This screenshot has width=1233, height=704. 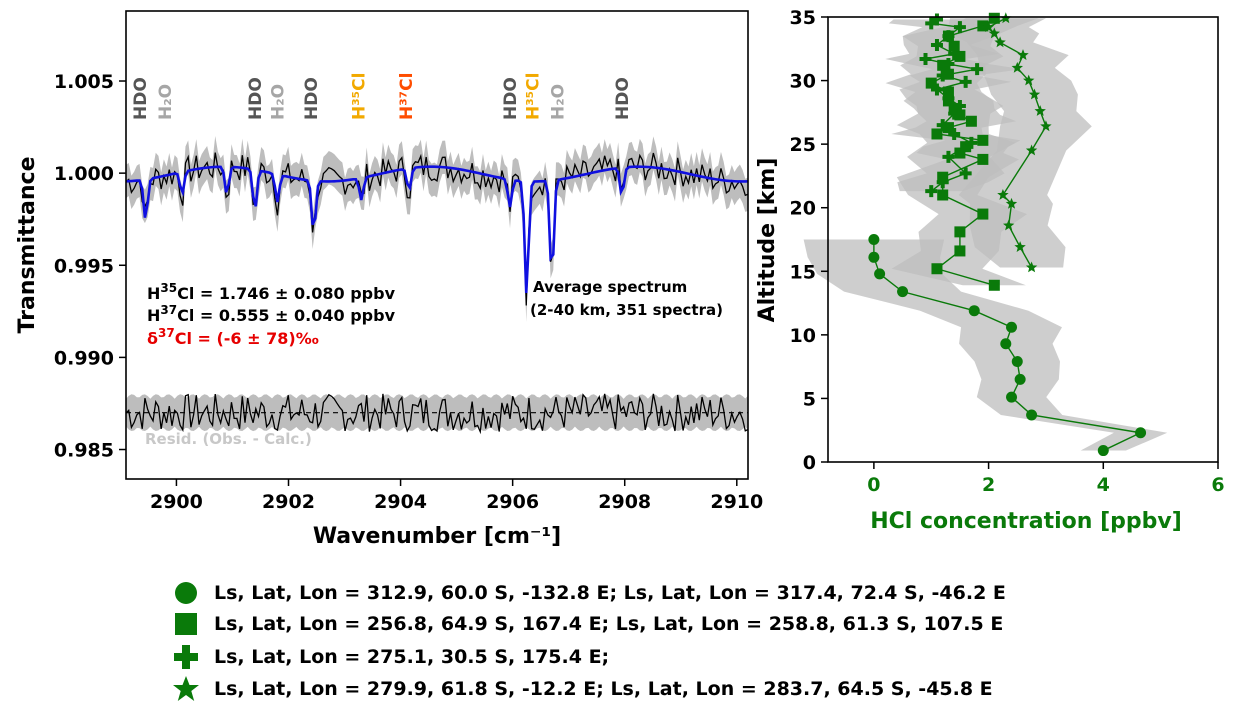 I want to click on y-tick-label: 0.995, so click(x=84, y=266).